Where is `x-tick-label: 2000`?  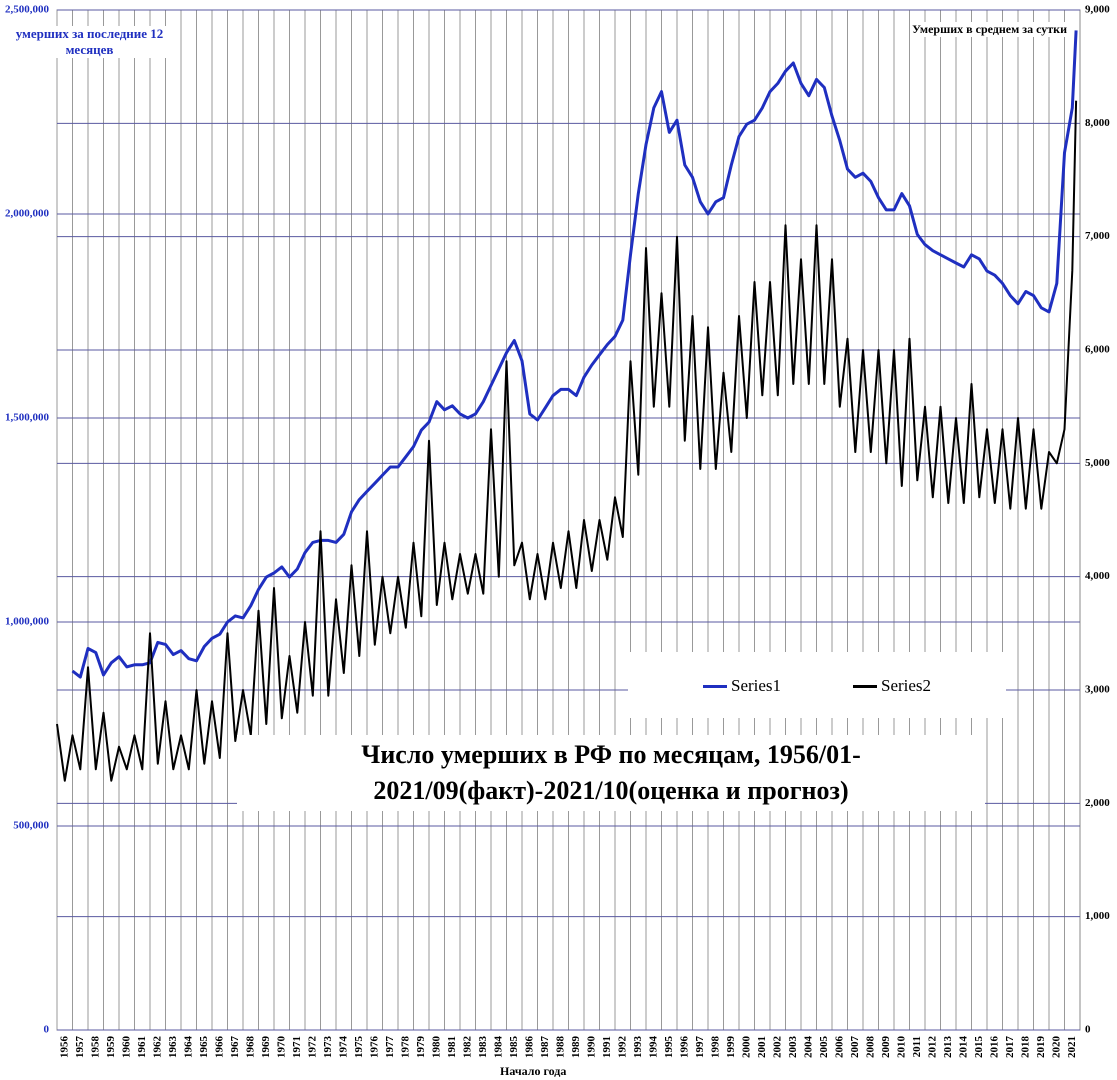
x-tick-label: 2000 is located at coordinates (747, 1047).